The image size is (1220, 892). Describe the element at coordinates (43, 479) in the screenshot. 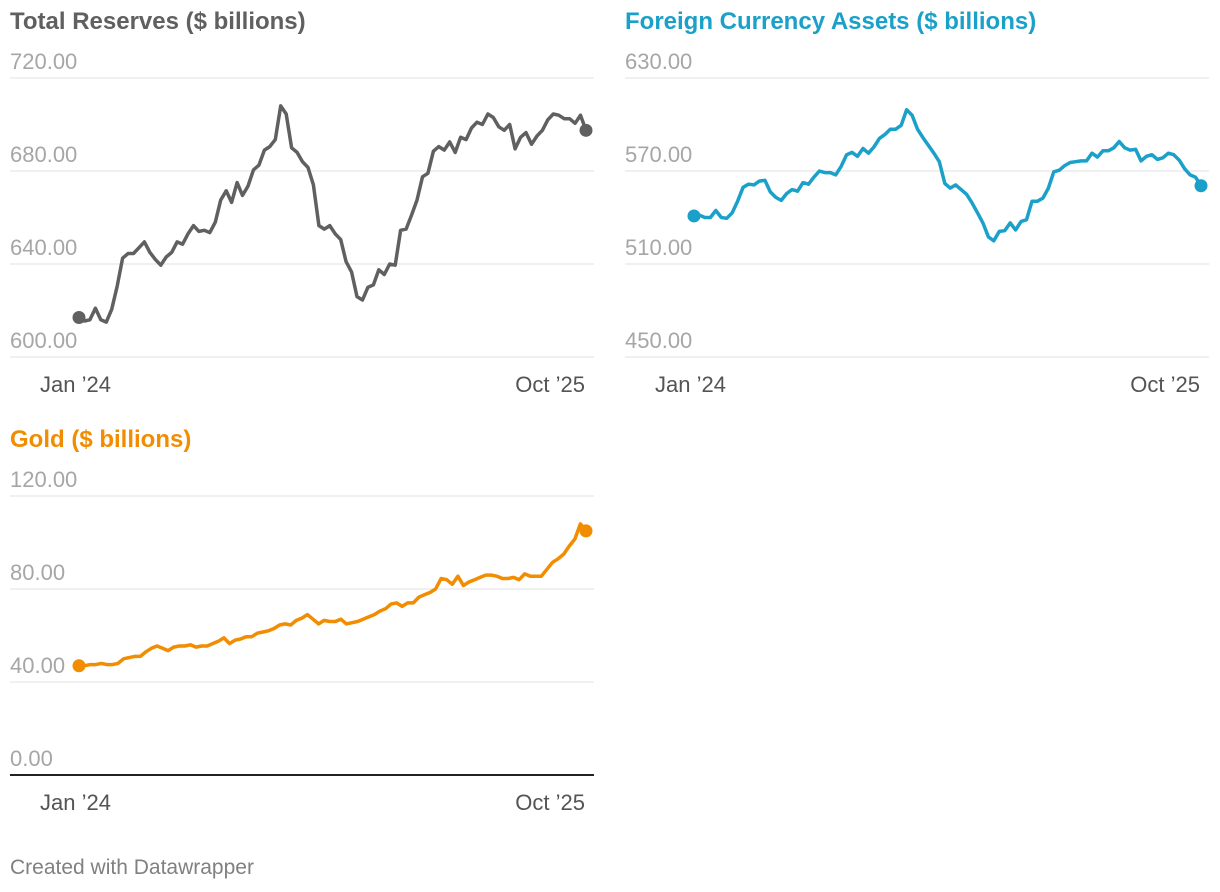

I see `y-tick-label: 120.00` at that location.